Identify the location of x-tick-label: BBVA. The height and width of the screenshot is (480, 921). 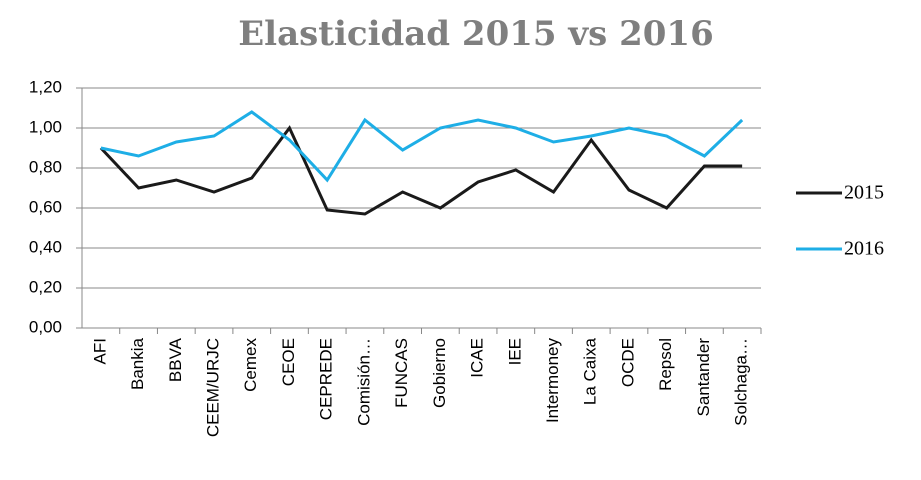
(175, 359).